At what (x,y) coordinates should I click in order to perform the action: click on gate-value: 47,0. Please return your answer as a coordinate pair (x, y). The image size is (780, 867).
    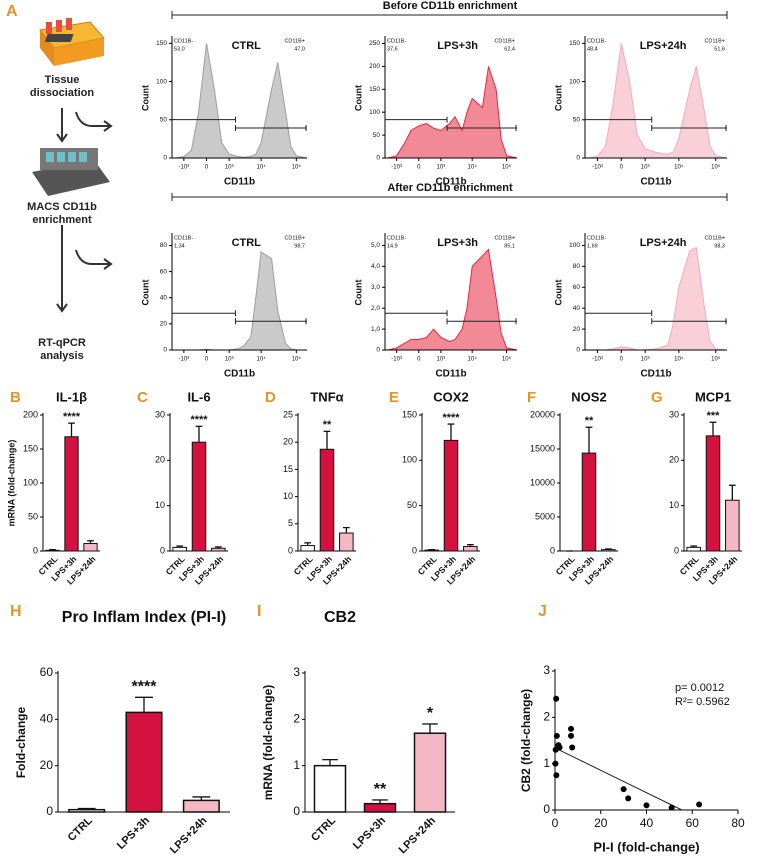
    Looking at the image, I should click on (299, 49).